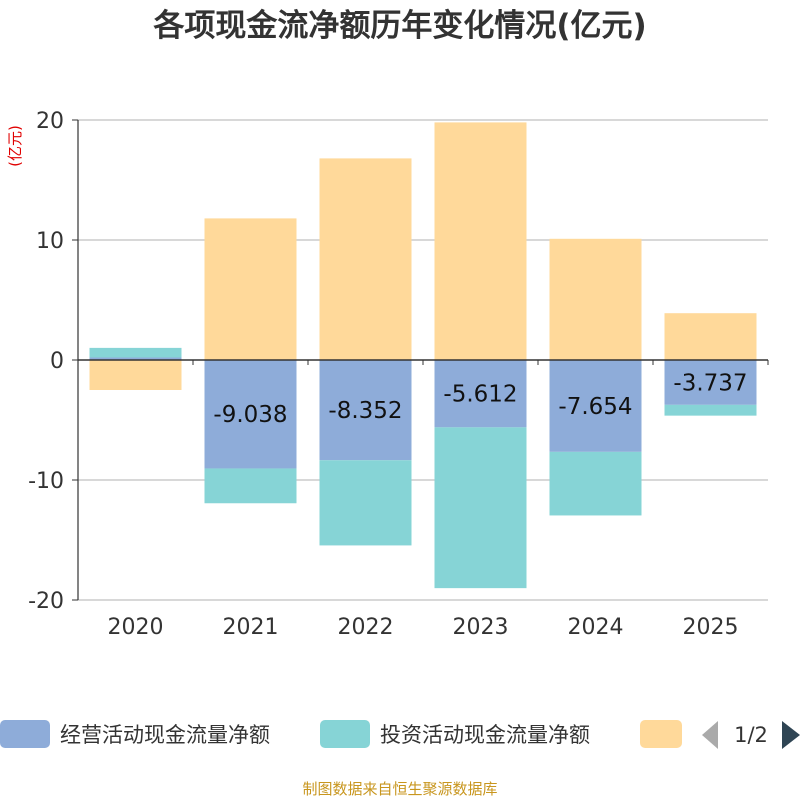 The image size is (800, 800). Describe the element at coordinates (365, 503) in the screenshot. I see `bar-investing-2022` at that location.